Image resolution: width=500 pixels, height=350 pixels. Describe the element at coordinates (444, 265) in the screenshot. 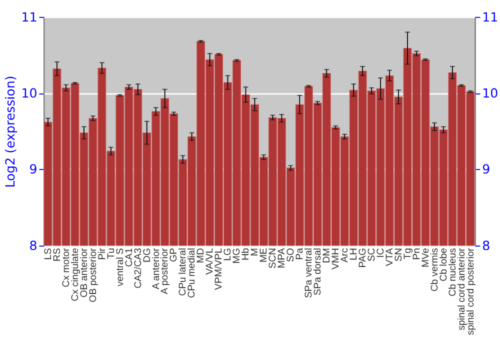

I see `x-tick-label: Cb lobe` at that location.